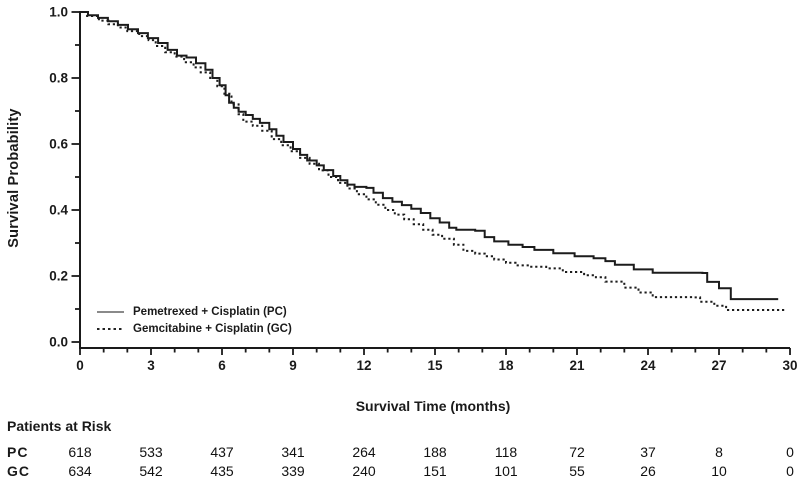 This screenshot has width=800, height=486. I want to click on solid-line-sample-icon, so click(110, 312).